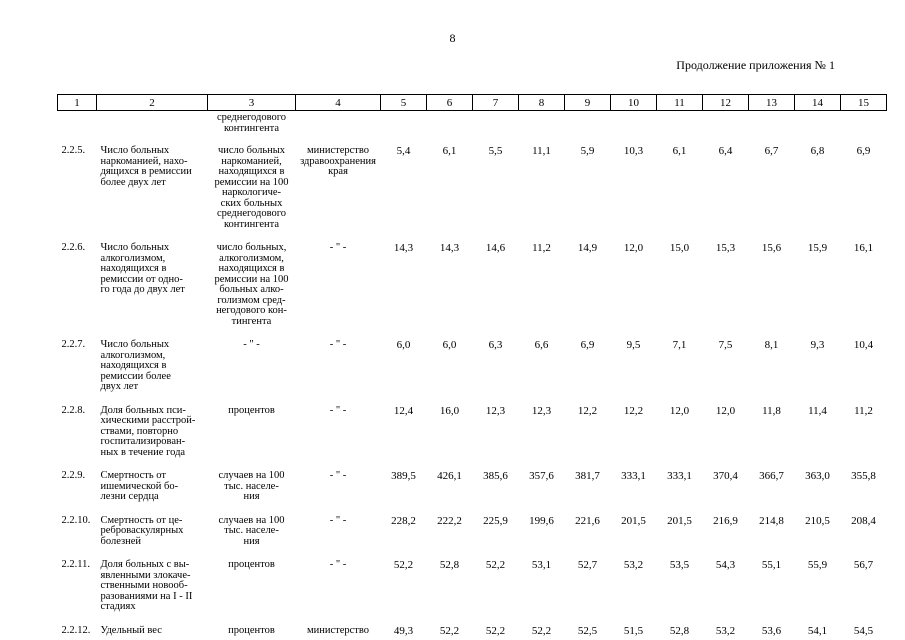 This screenshot has height=640, width=905. Describe the element at coordinates (771, 565) in the screenshot. I see `indicator-value: 55,1` at that location.